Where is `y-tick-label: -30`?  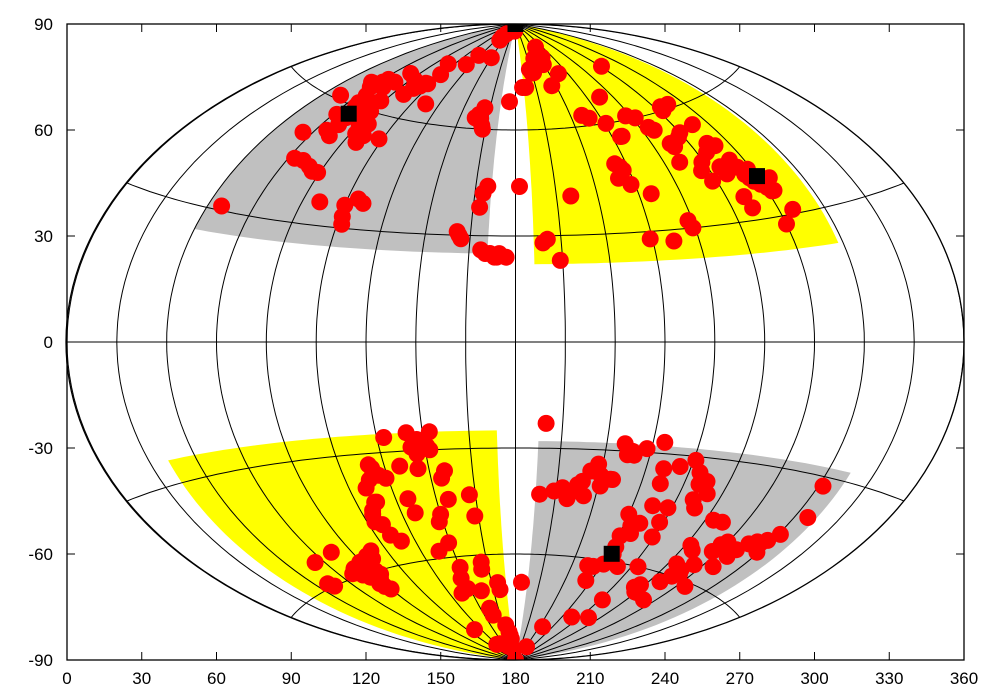
y-tick-label: -30 is located at coordinates (40, 448).